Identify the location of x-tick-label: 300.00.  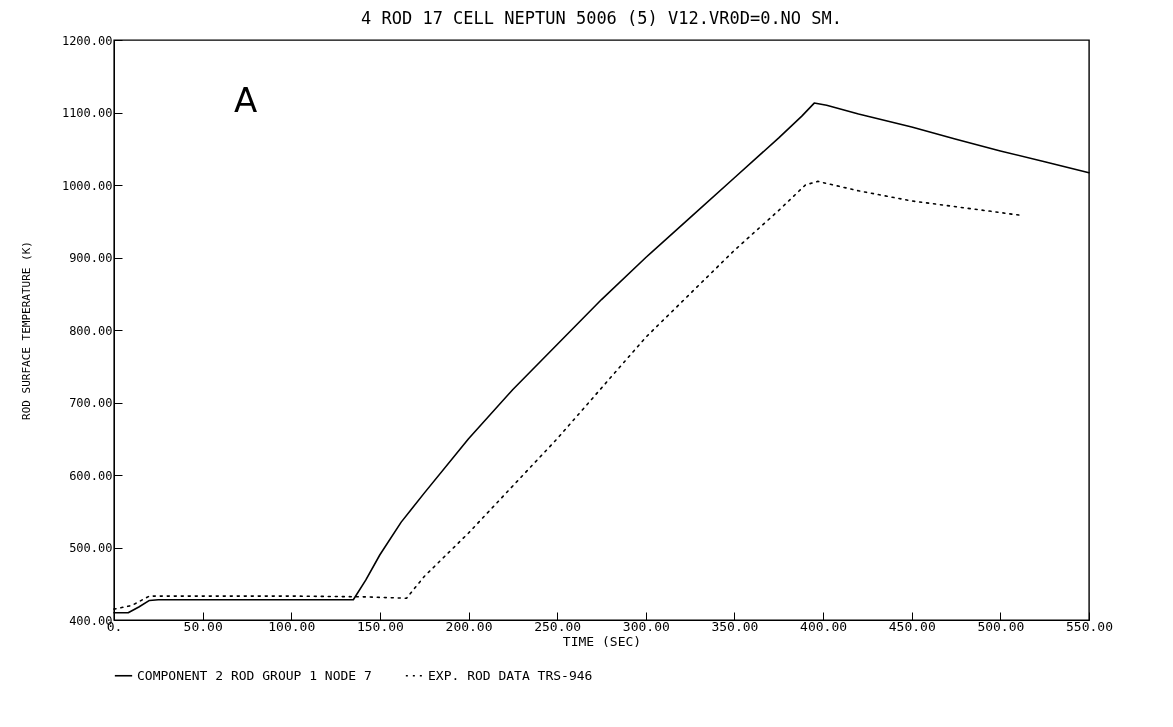
(646, 626).